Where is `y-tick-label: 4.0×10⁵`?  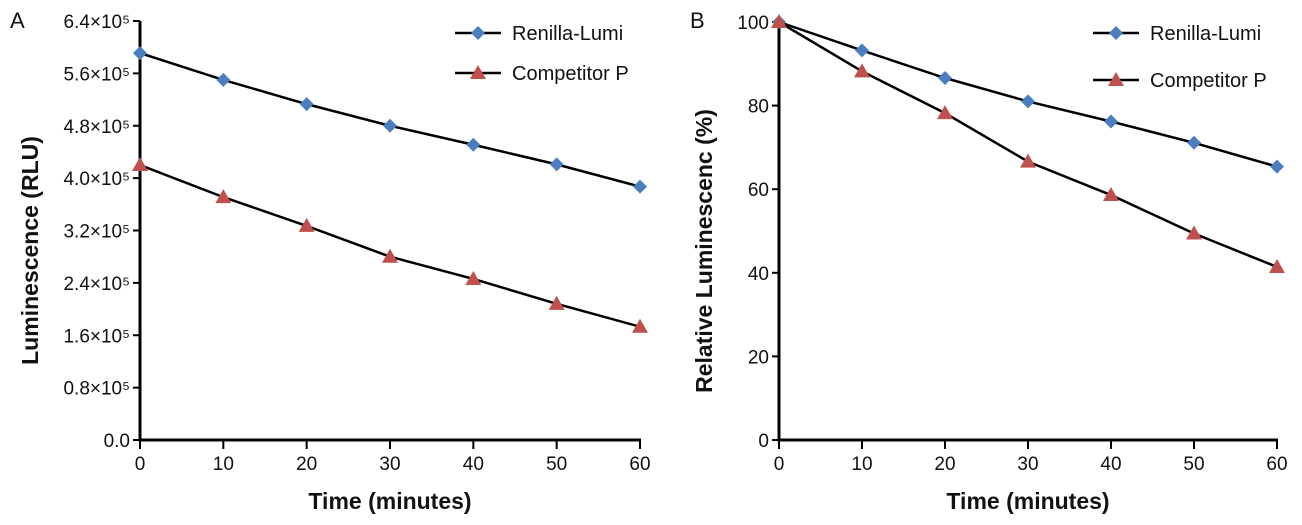 y-tick-label: 4.0×10⁵ is located at coordinates (96, 179).